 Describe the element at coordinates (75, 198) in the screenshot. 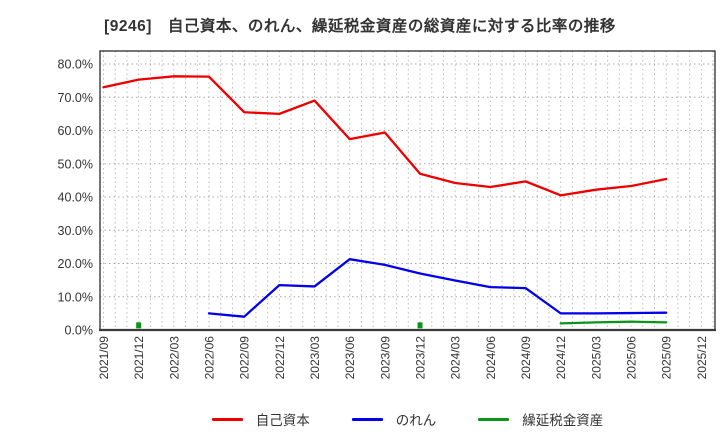

I see `svg-text: 40.0%` at that location.